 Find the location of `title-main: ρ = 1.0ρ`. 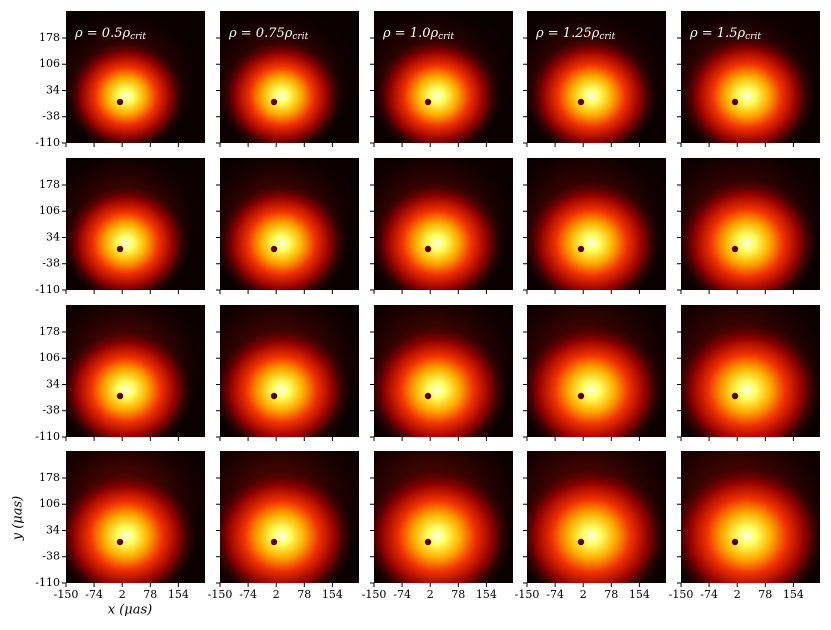

title-main: ρ = 1.0ρ is located at coordinates (410, 33).